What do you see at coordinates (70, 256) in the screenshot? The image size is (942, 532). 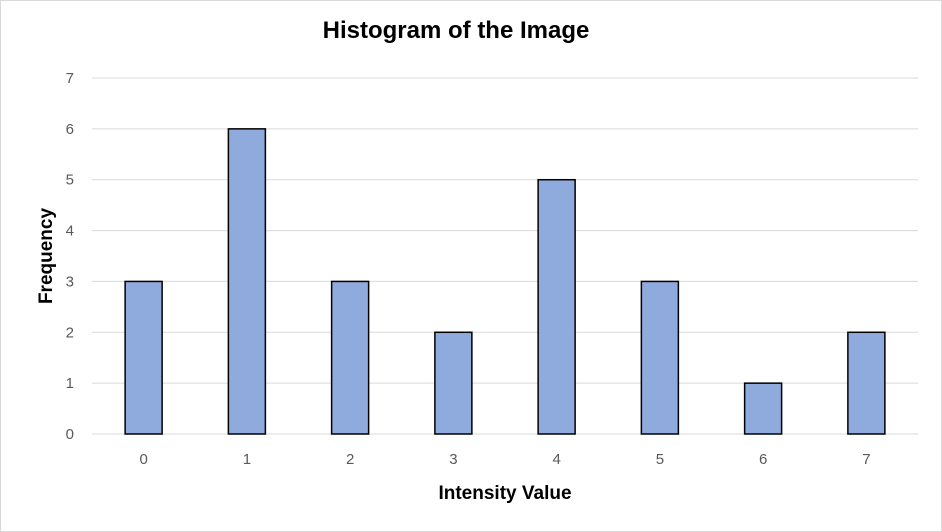 I see `y-tick-labels: 0 1 2 3 4 5 6 7` at bounding box center [70, 256].